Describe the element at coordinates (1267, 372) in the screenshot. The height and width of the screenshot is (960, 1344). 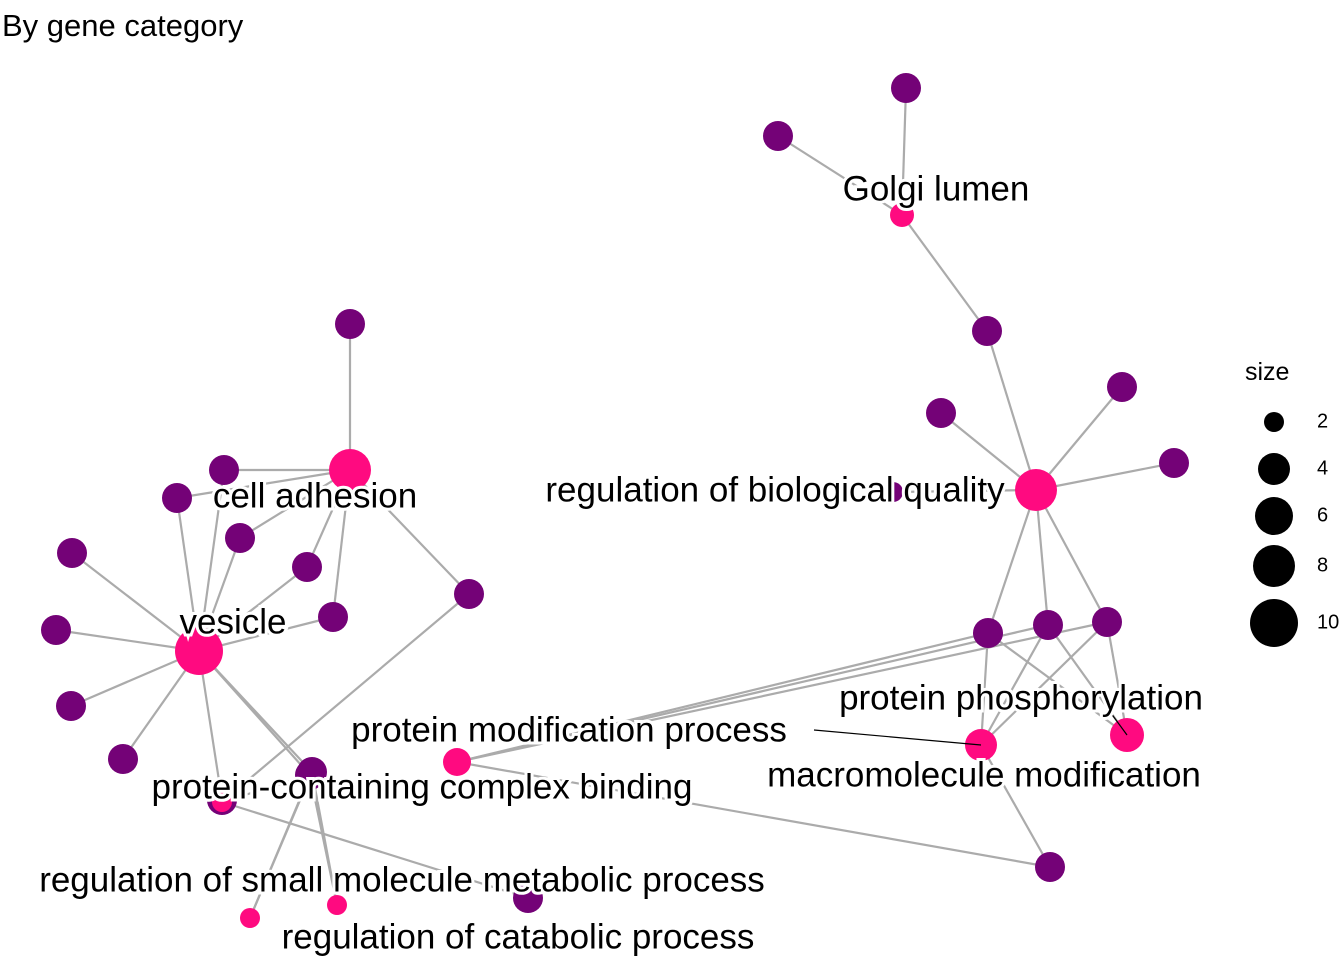
I see `legend-title: size` at that location.